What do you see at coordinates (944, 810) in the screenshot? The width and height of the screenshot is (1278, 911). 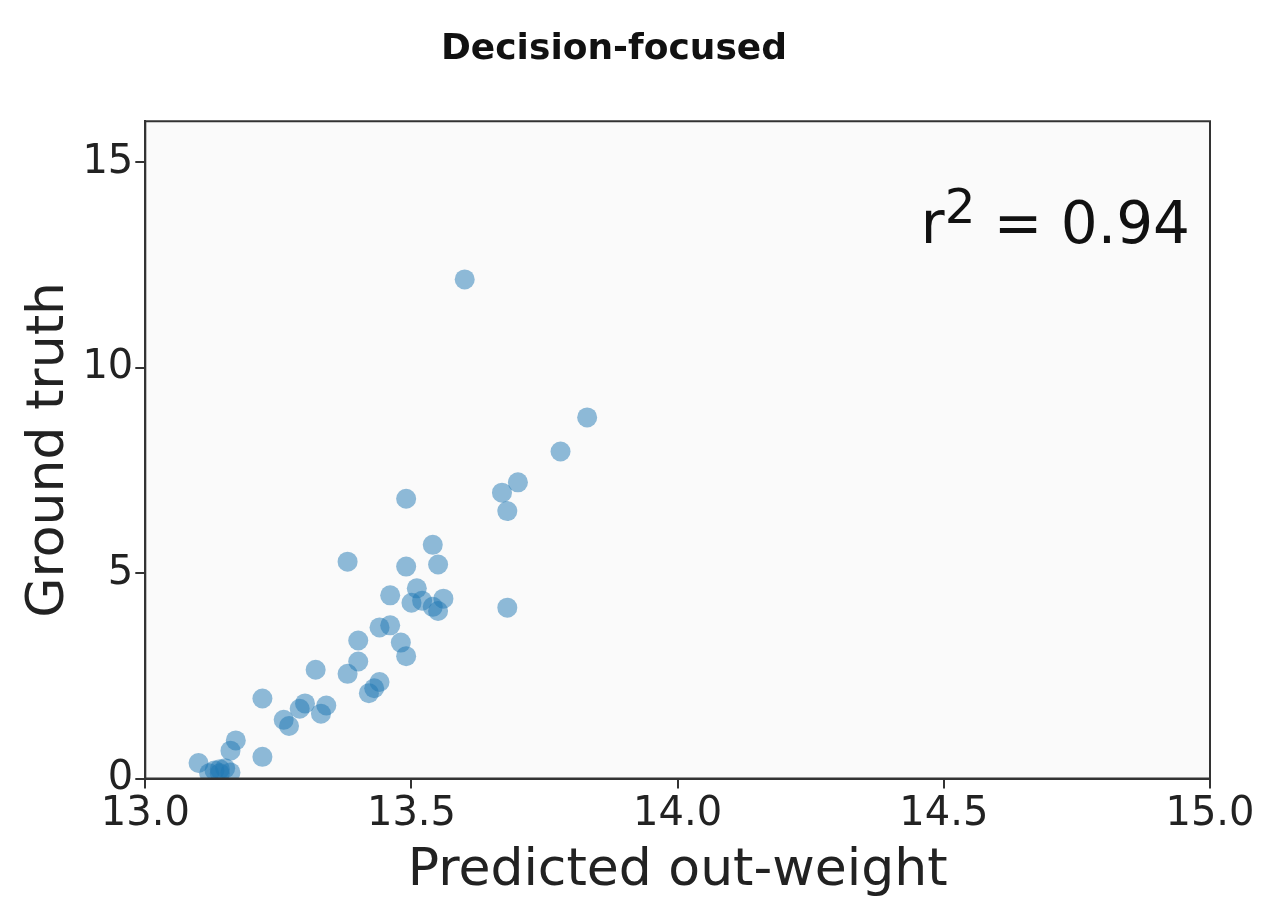 I see `x-tick-label: 14.5` at bounding box center [944, 810].